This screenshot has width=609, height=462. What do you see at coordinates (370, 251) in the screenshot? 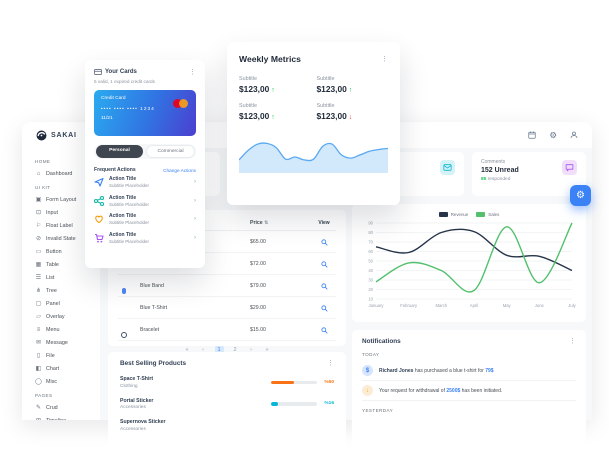
I see `svg-text: 60` at bounding box center [370, 251].